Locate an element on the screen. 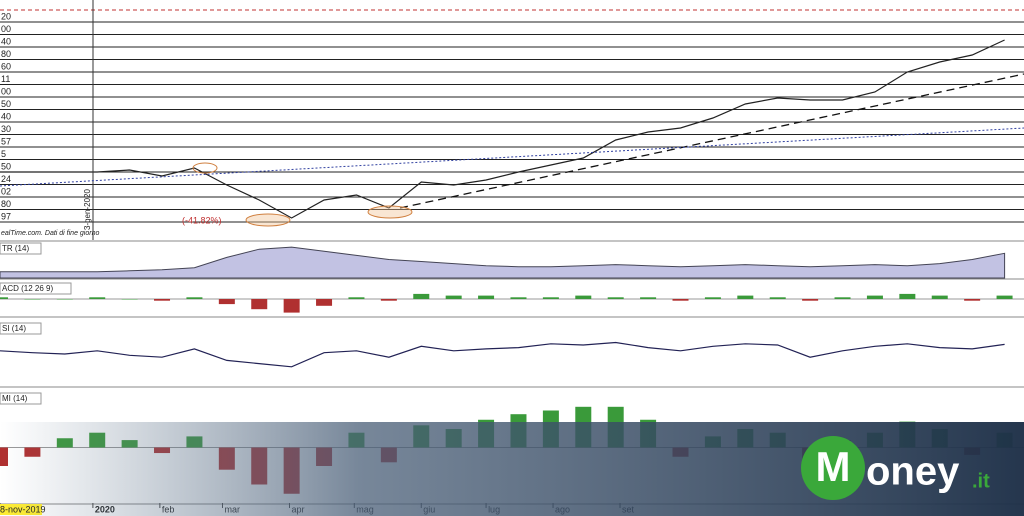  logo-text: oney is located at coordinates (913, 472).